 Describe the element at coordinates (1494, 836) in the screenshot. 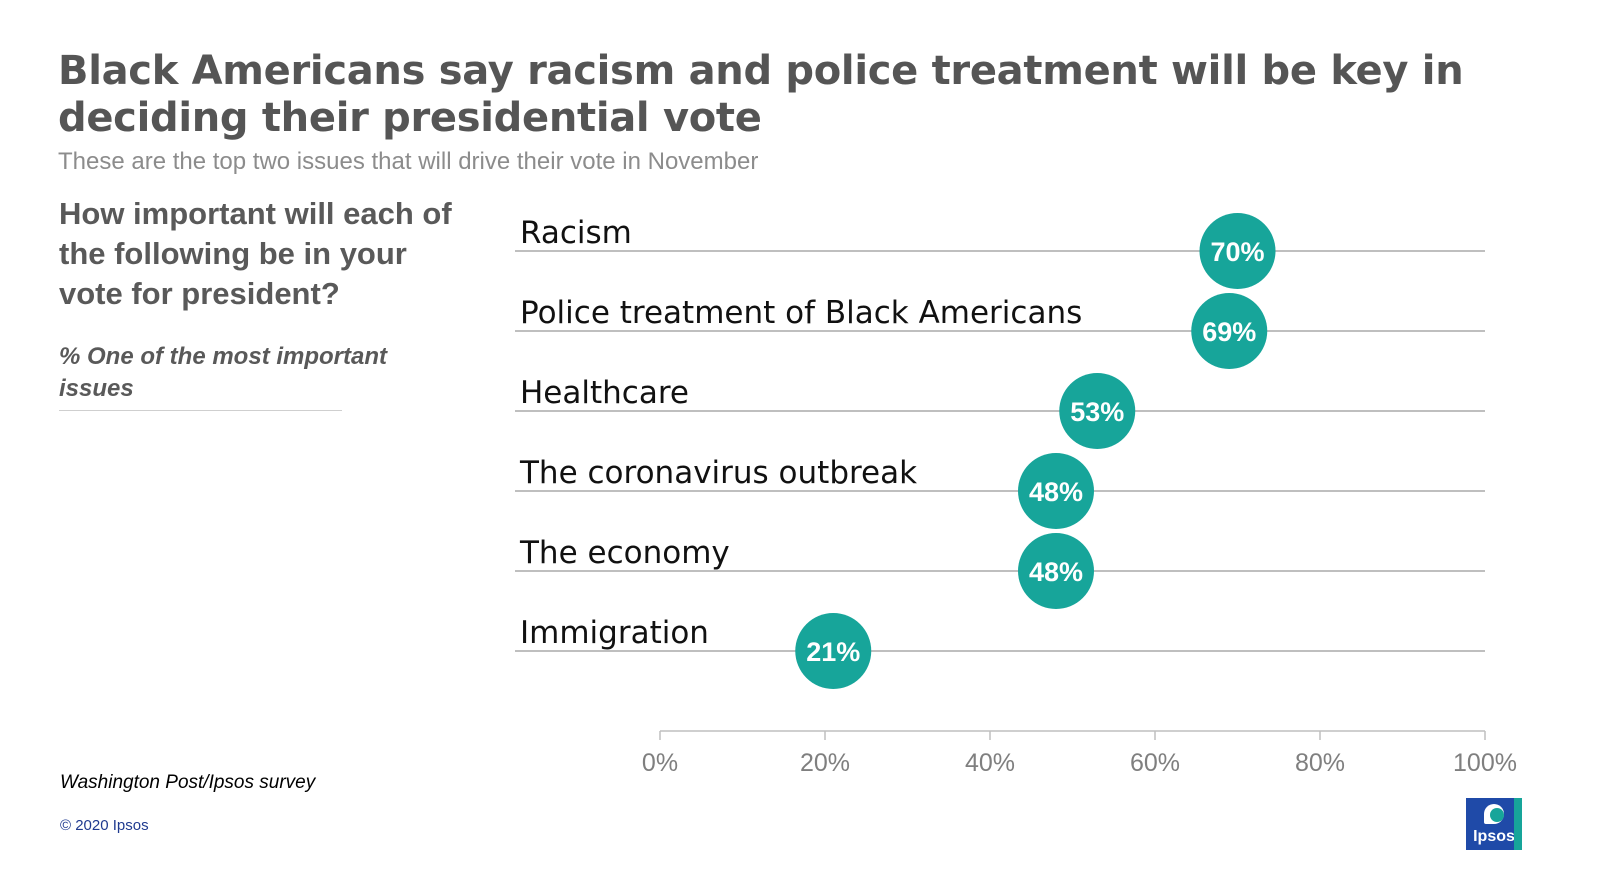

I see `logo-wordmark: Ipsos` at that location.